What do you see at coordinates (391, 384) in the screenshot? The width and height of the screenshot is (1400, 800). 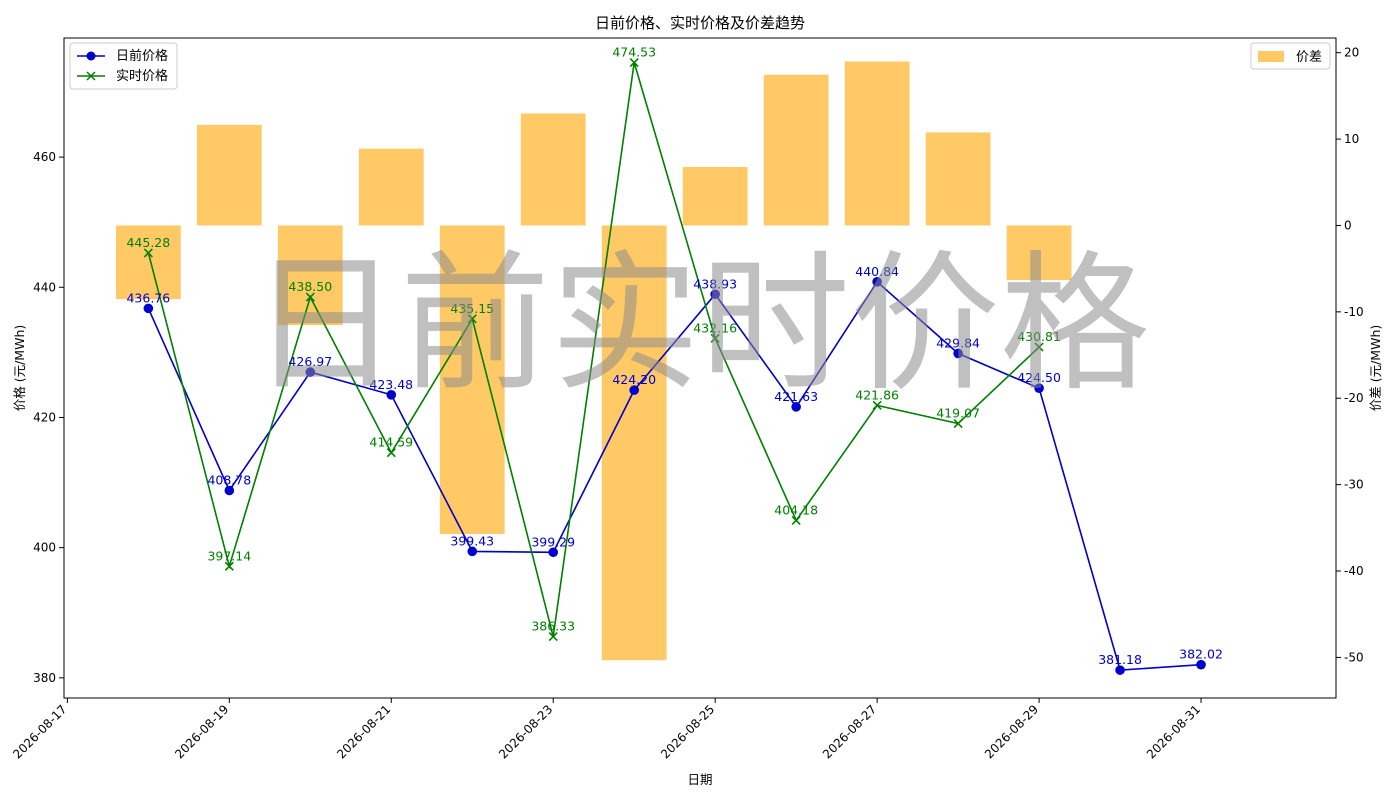 I see `day-ahead-data-label: 423.48` at bounding box center [391, 384].